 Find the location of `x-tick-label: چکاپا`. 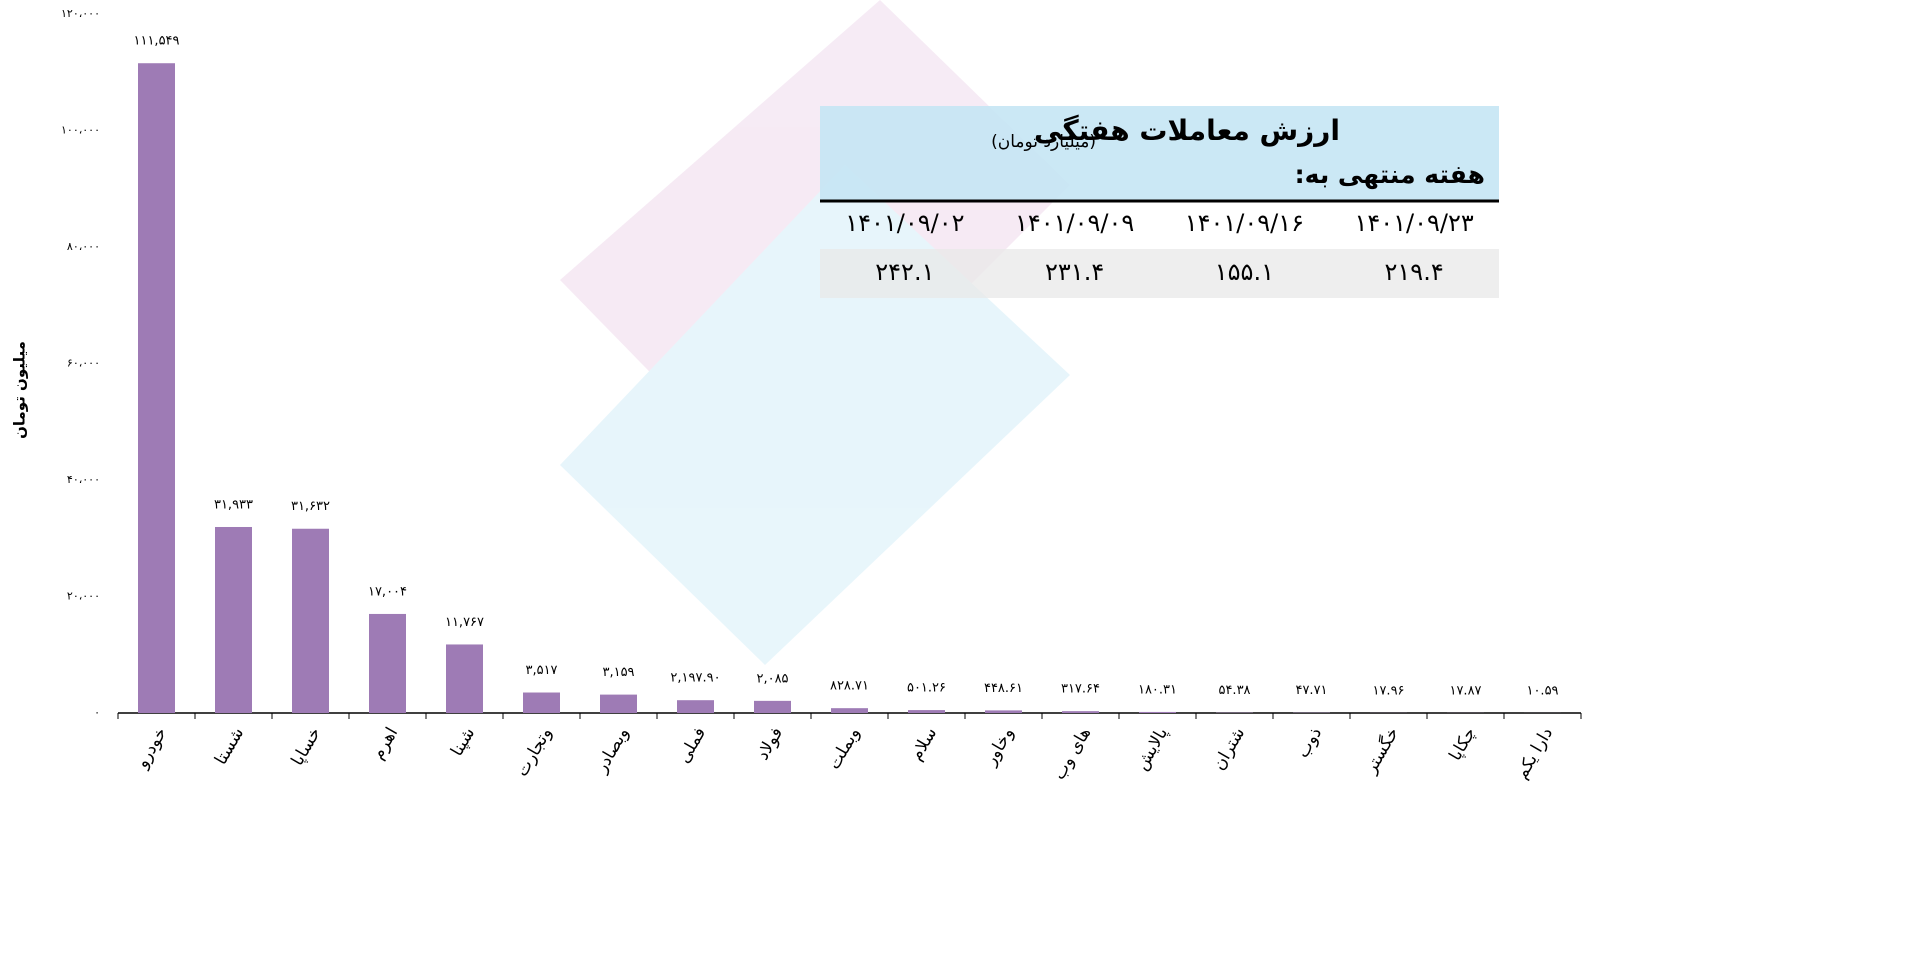

x-tick-label: چکاپا is located at coordinates (1462, 744).